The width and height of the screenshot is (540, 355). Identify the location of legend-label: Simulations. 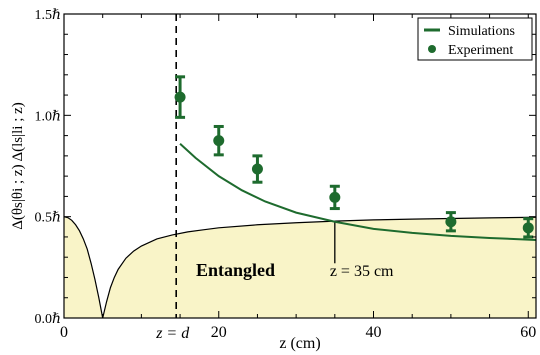
(481, 31).